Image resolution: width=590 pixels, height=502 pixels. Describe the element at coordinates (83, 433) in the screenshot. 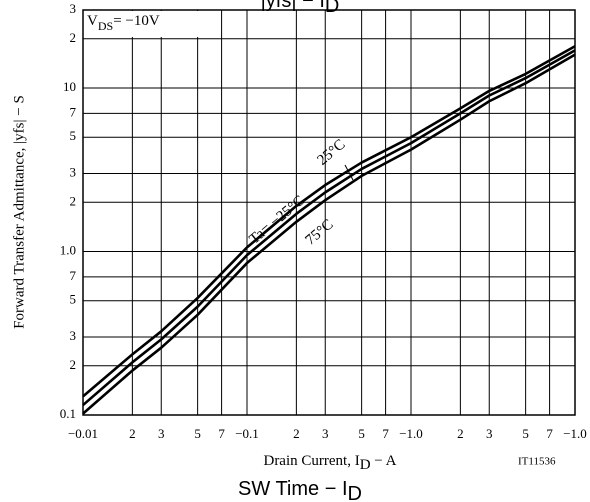

I see `x-tick-label: −0.01` at that location.